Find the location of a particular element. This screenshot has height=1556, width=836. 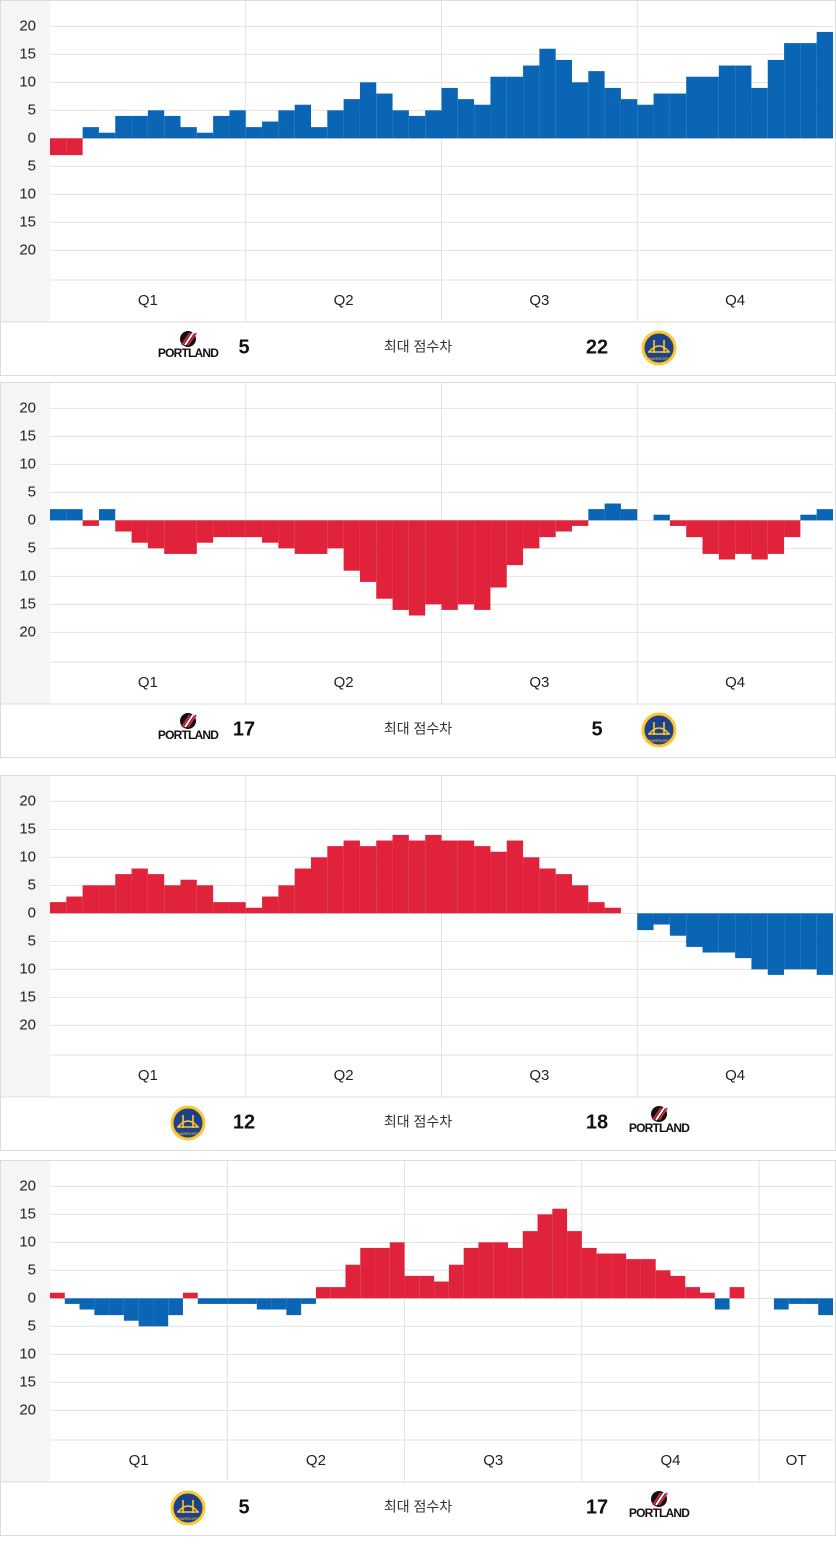

max-lead-left: 17 is located at coordinates (244, 729).